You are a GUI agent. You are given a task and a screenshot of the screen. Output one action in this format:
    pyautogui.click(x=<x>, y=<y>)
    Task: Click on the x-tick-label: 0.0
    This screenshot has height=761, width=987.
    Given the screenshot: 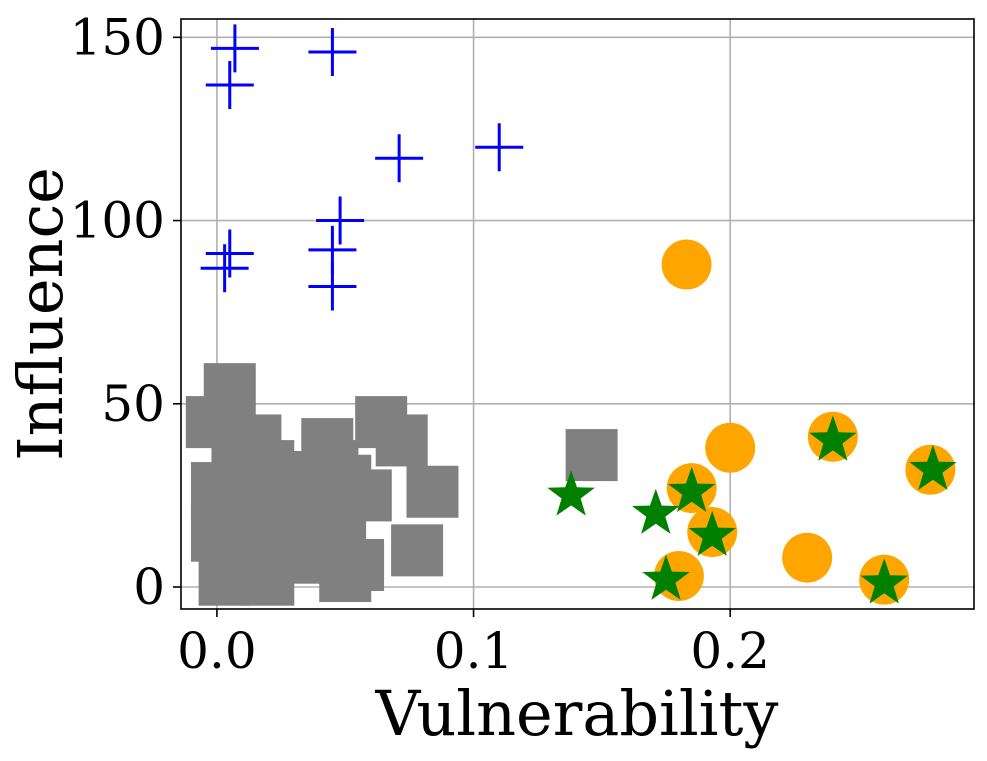 What is the action you would take?
    pyautogui.click(x=217, y=651)
    